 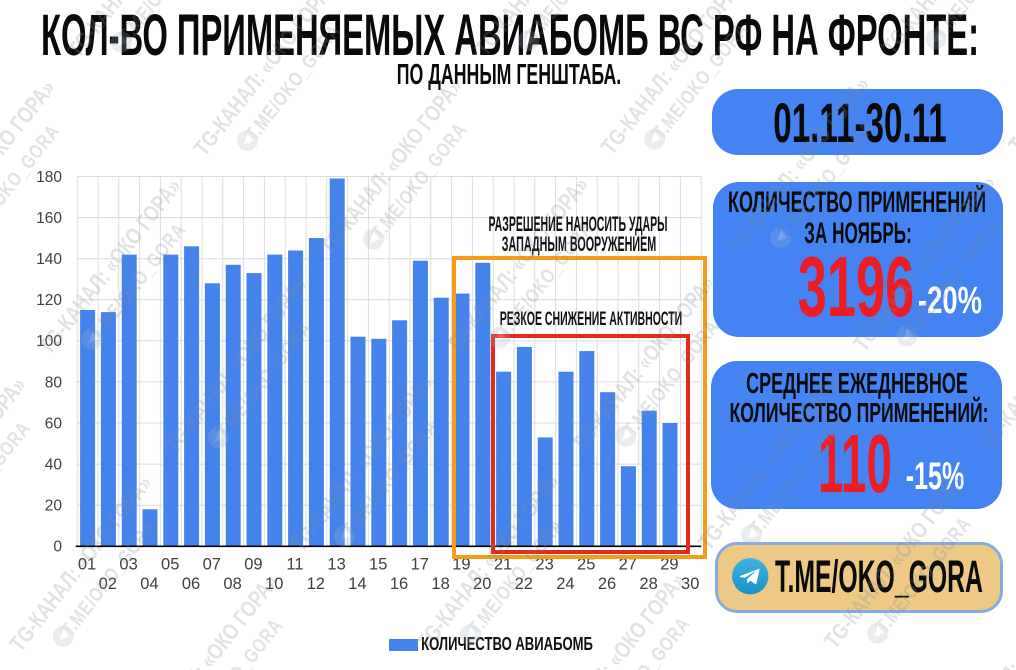 What do you see at coordinates (54, 465) in the screenshot?
I see `svg-text: 40` at bounding box center [54, 465].